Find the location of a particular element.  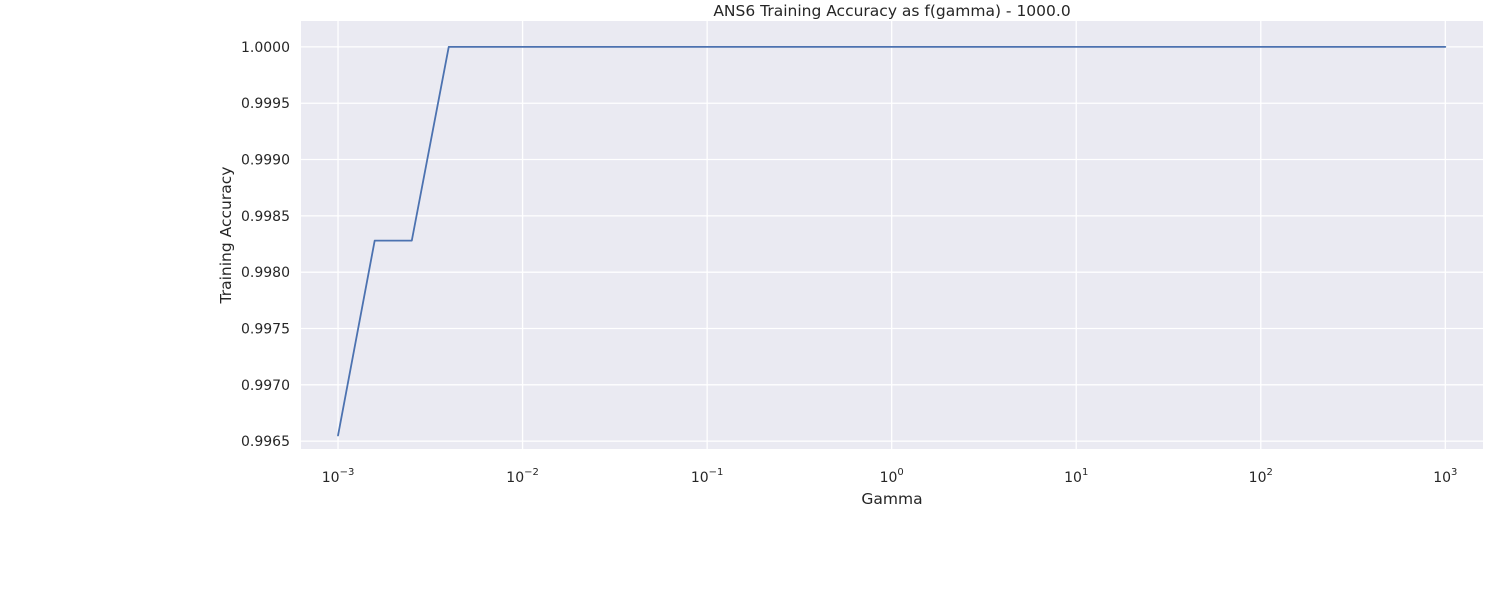

y-tick-label: 0.9965 is located at coordinates (265, 442).